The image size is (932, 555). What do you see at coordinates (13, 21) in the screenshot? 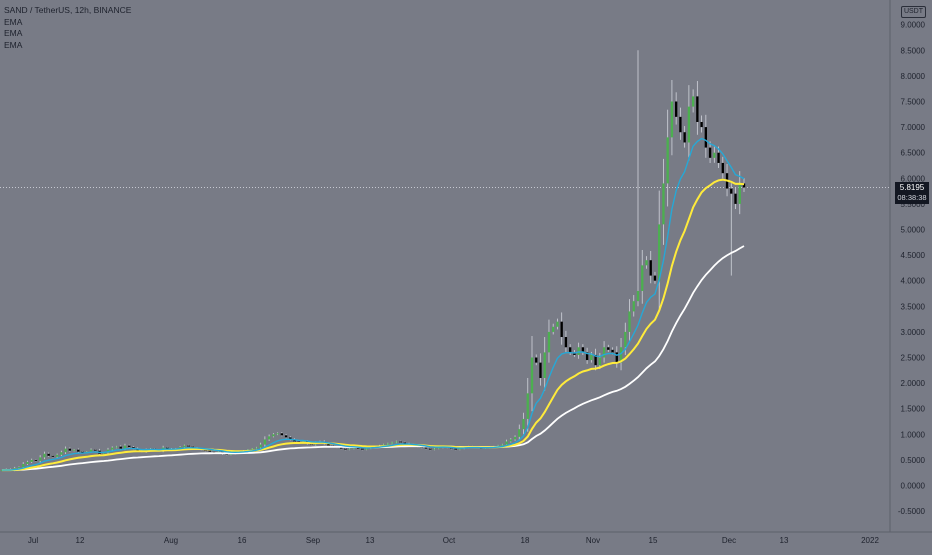
I see `ema-legend-1: EMA` at bounding box center [13, 21].